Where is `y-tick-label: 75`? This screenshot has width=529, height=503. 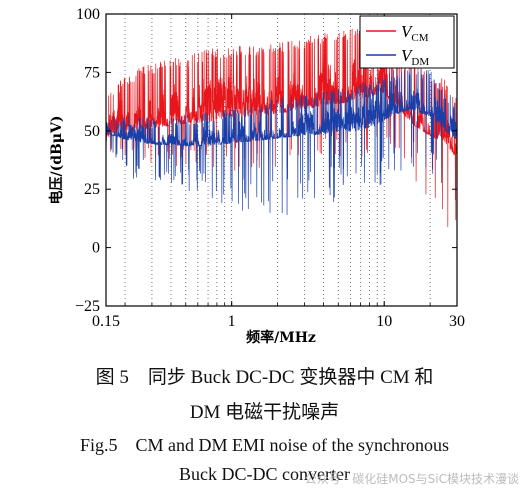
y-tick-label: 75 is located at coordinates (92, 72).